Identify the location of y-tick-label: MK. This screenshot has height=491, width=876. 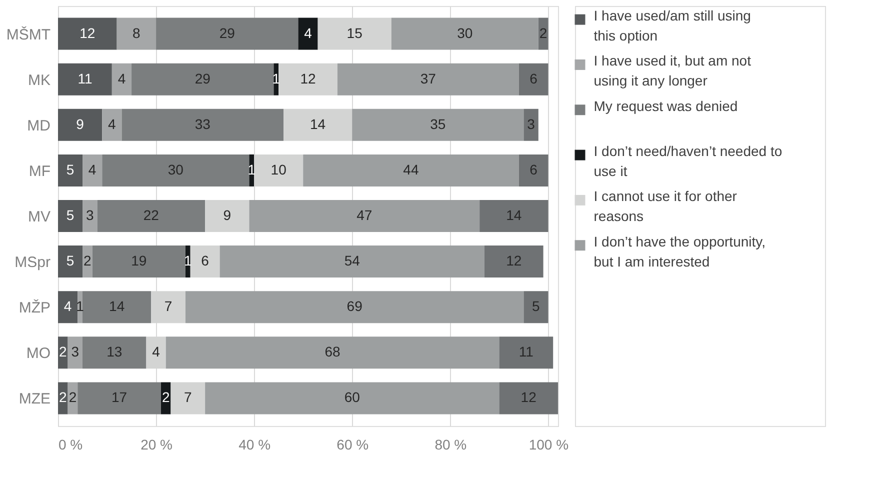
(39, 80).